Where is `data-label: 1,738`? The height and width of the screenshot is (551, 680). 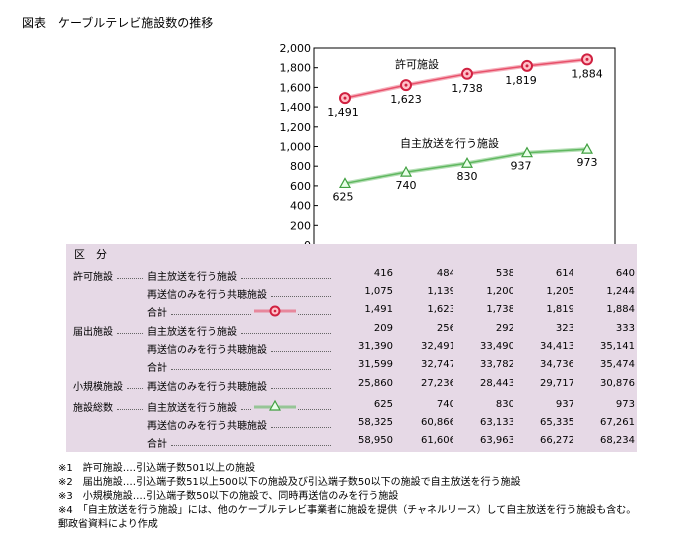
data-label: 1,738 is located at coordinates (467, 88).